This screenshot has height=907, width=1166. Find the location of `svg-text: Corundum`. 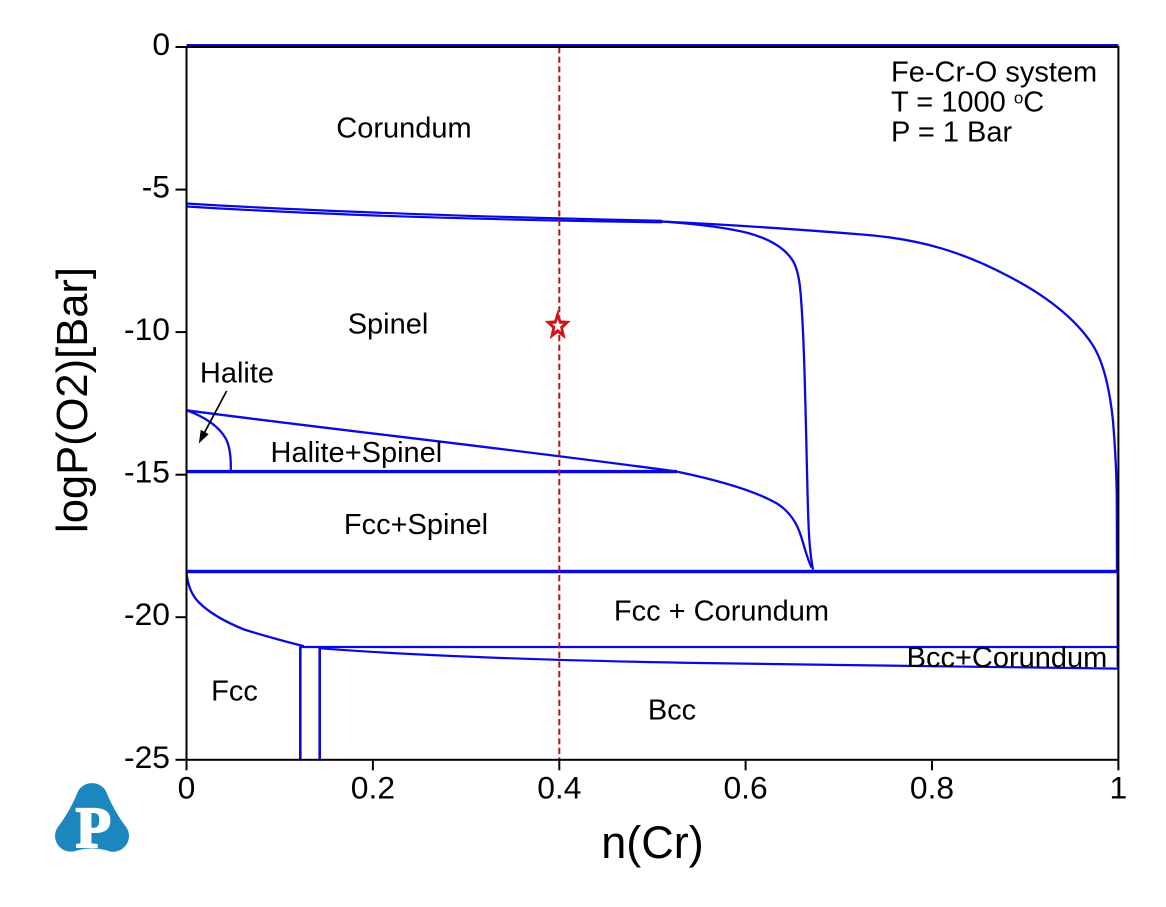

svg-text: Corundum is located at coordinates (403, 129).